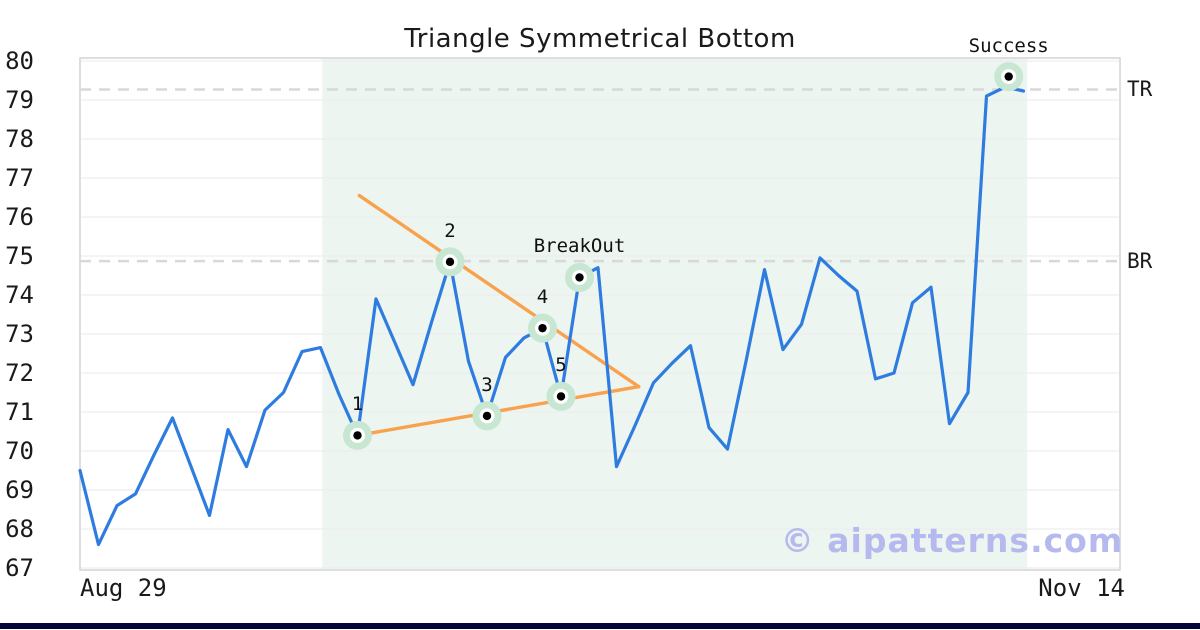 Image resolution: width=1200 pixels, height=630 pixels. What do you see at coordinates (19, 61) in the screenshot?
I see `y-axis-tick-label: 80` at bounding box center [19, 61].